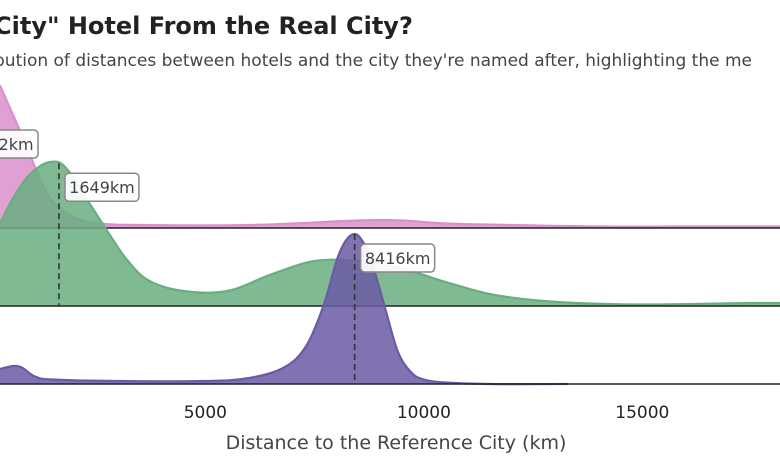 The height and width of the screenshot is (470, 780). Describe the element at coordinates (206, 26) in the screenshot. I see `chart-title: City" Hotel From the Real City?` at that location.